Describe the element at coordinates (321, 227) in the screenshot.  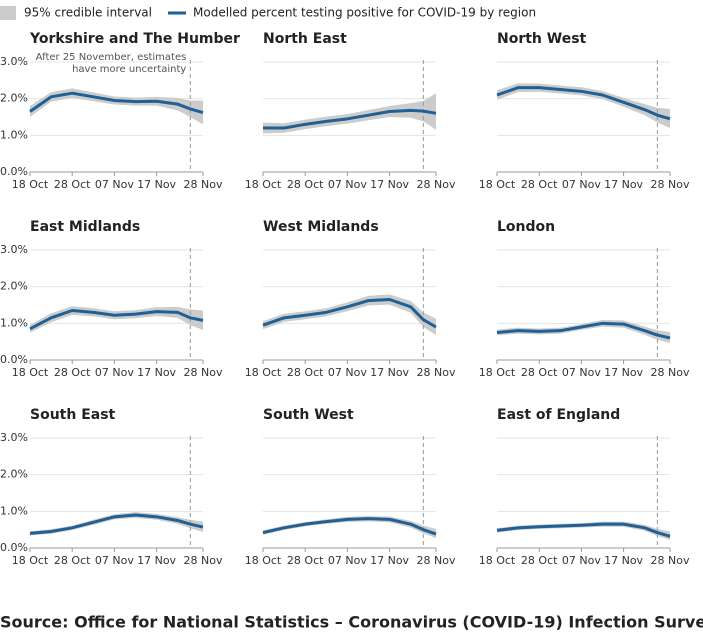
I see `panel-title: West Midlands` at that location.